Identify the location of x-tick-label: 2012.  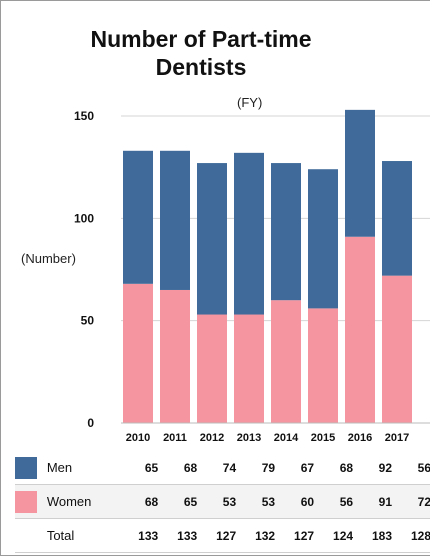
(212, 438).